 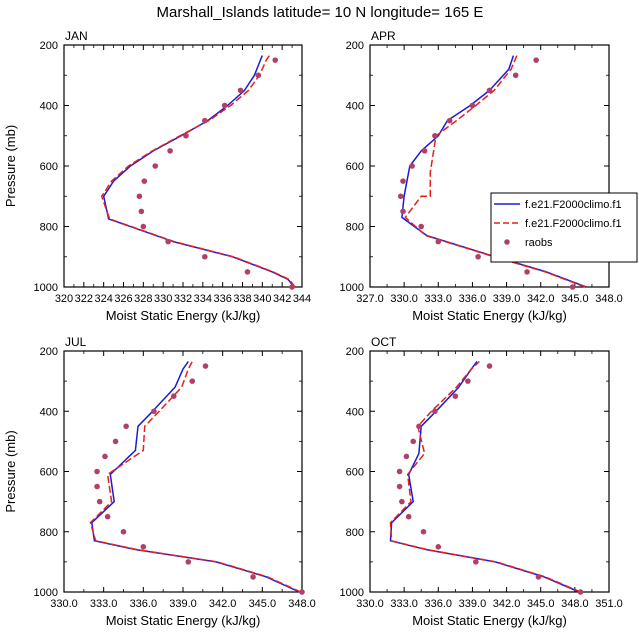 I want to click on x-tick-label: 344, so click(x=302, y=299).